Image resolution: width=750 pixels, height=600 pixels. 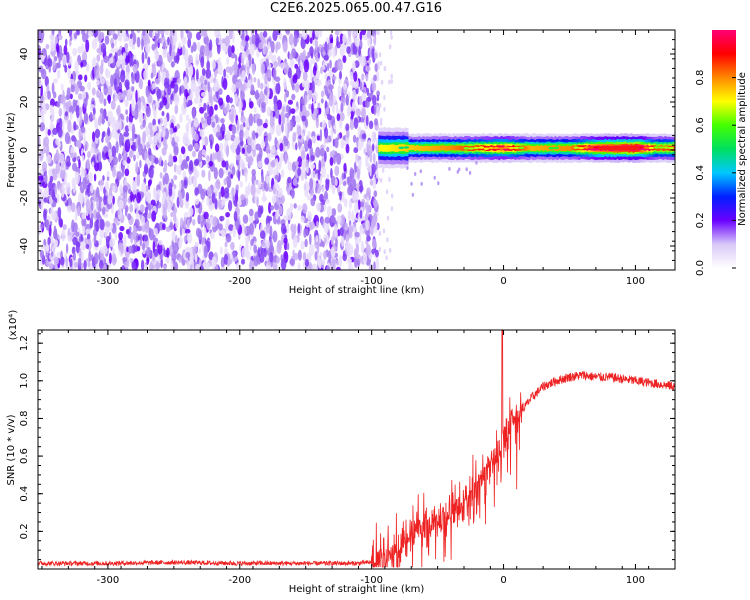 What do you see at coordinates (503, 580) in the screenshot?
I see `x-tick-label: 0` at bounding box center [503, 580].